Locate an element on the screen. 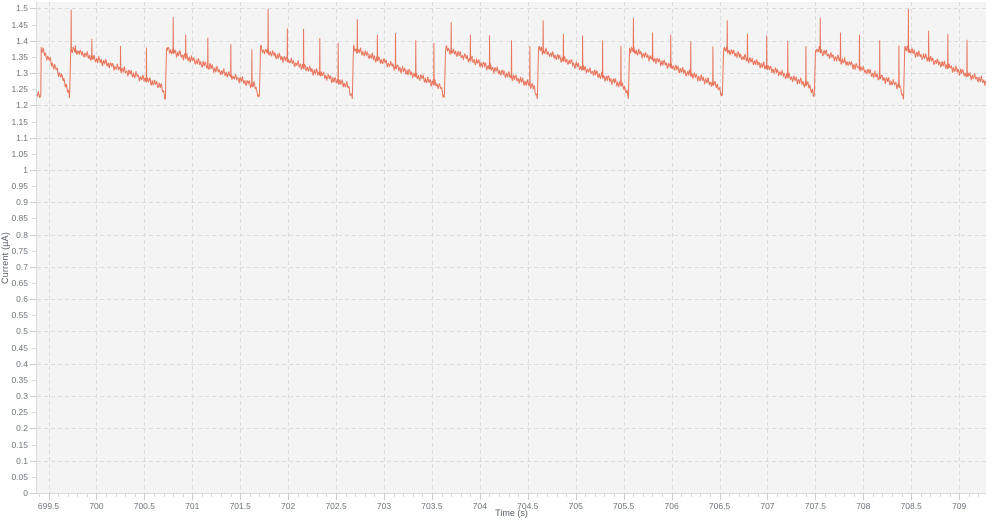 The width and height of the screenshot is (999, 520). x-axis-tick-label: 703 is located at coordinates (384, 506).